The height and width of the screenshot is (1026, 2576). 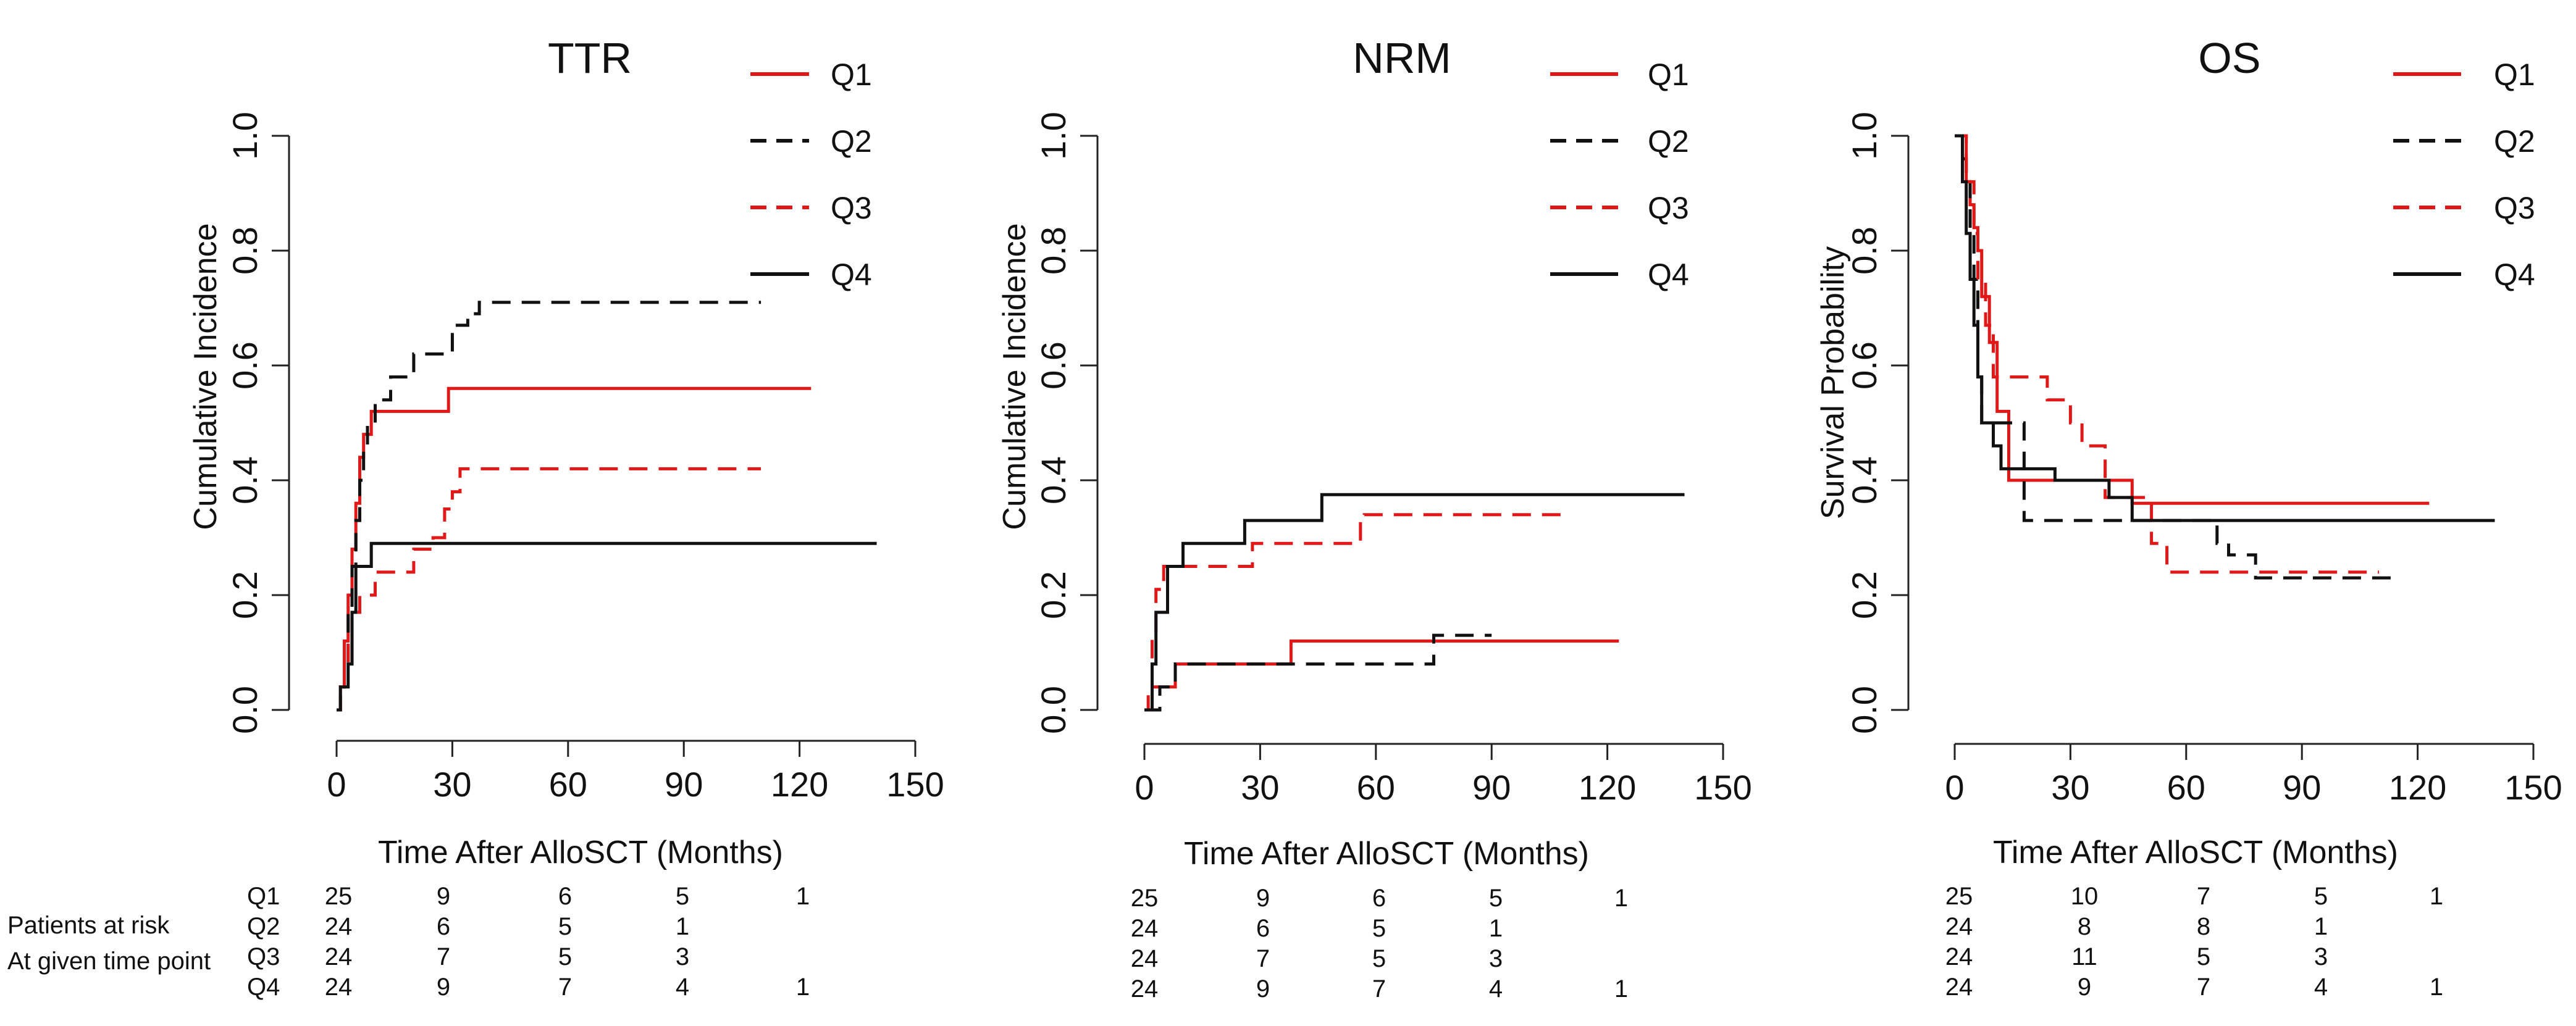 What do you see at coordinates (1015, 377) in the screenshot?
I see `y-axis-label: Cumulative Incidence` at bounding box center [1015, 377].